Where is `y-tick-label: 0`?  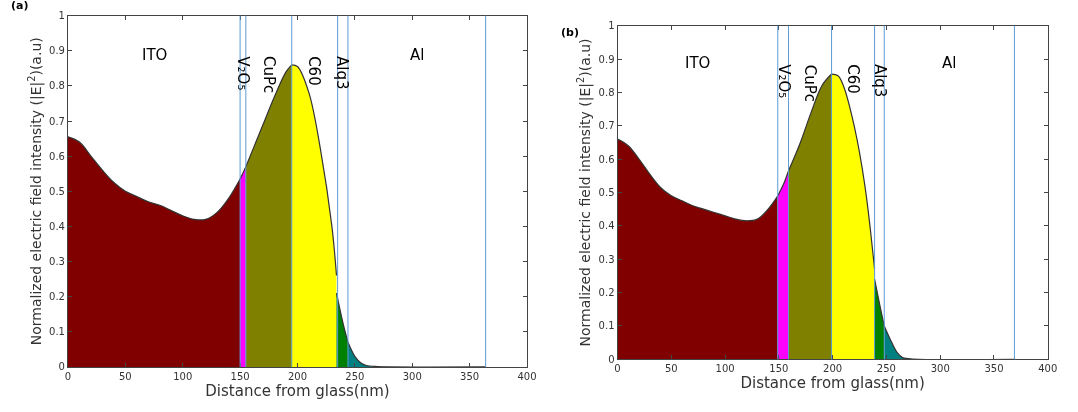 y-tick-label: 0 is located at coordinates (611, 359).